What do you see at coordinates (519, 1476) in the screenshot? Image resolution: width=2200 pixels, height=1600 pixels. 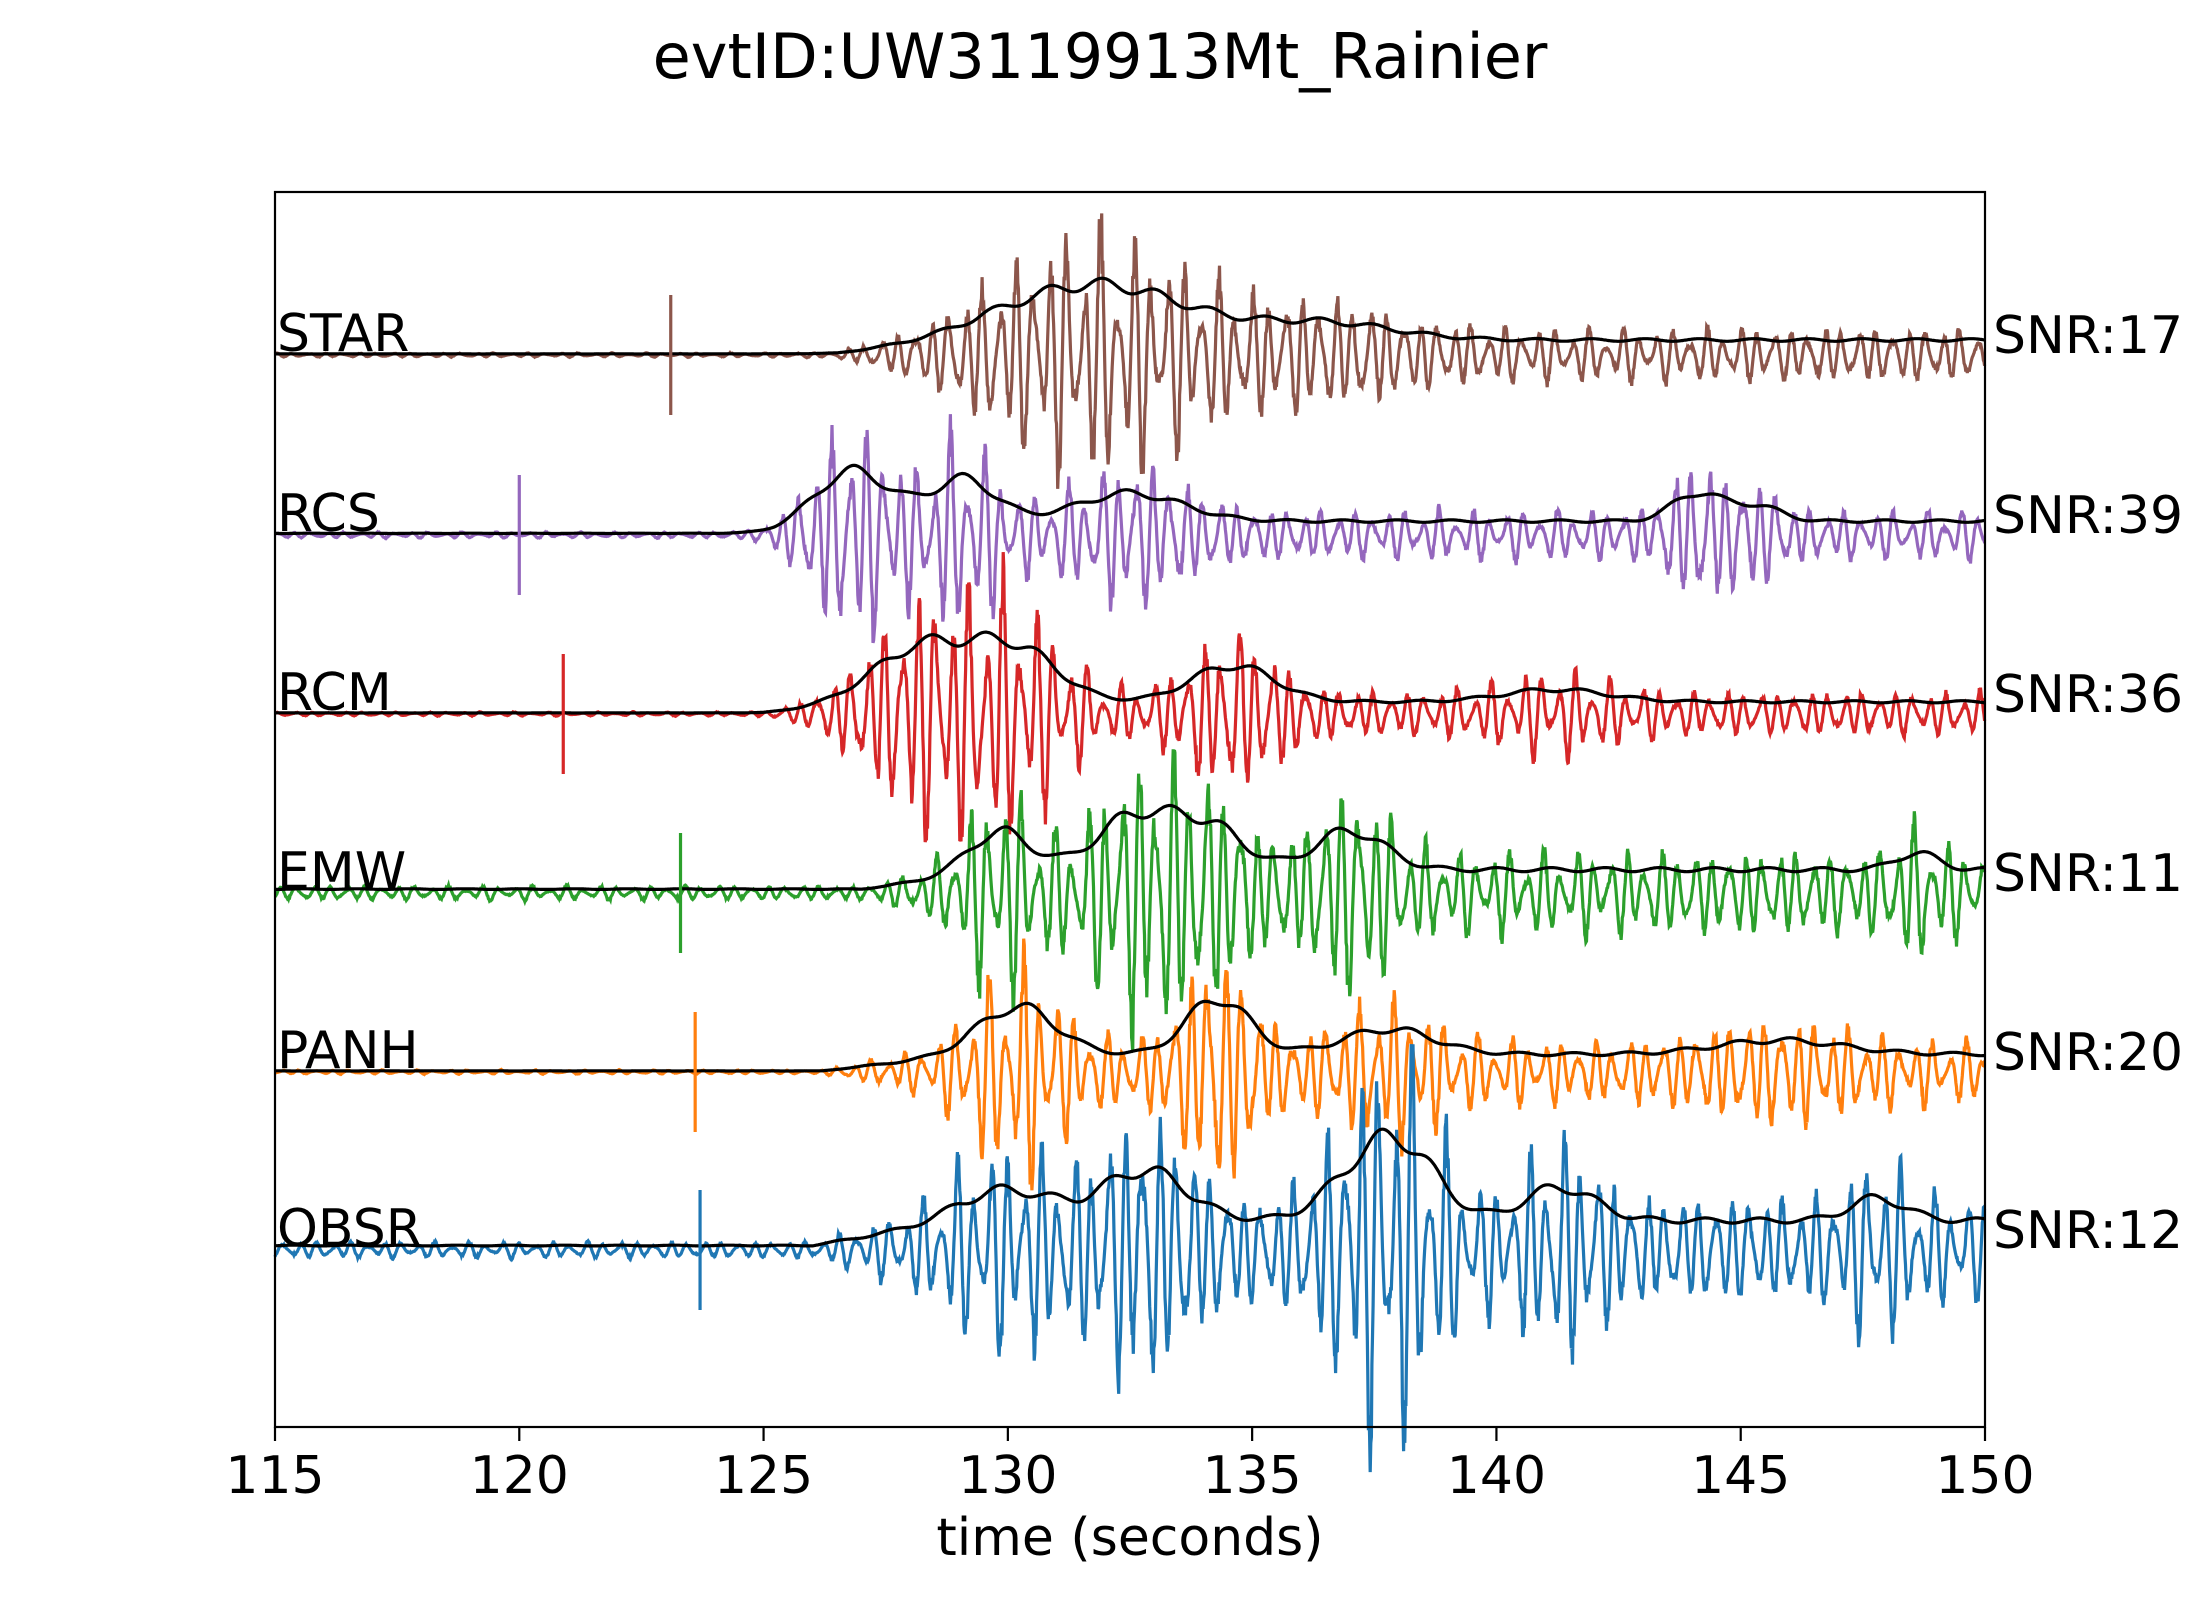 I see `x-tick-label: 120` at bounding box center [519, 1476].